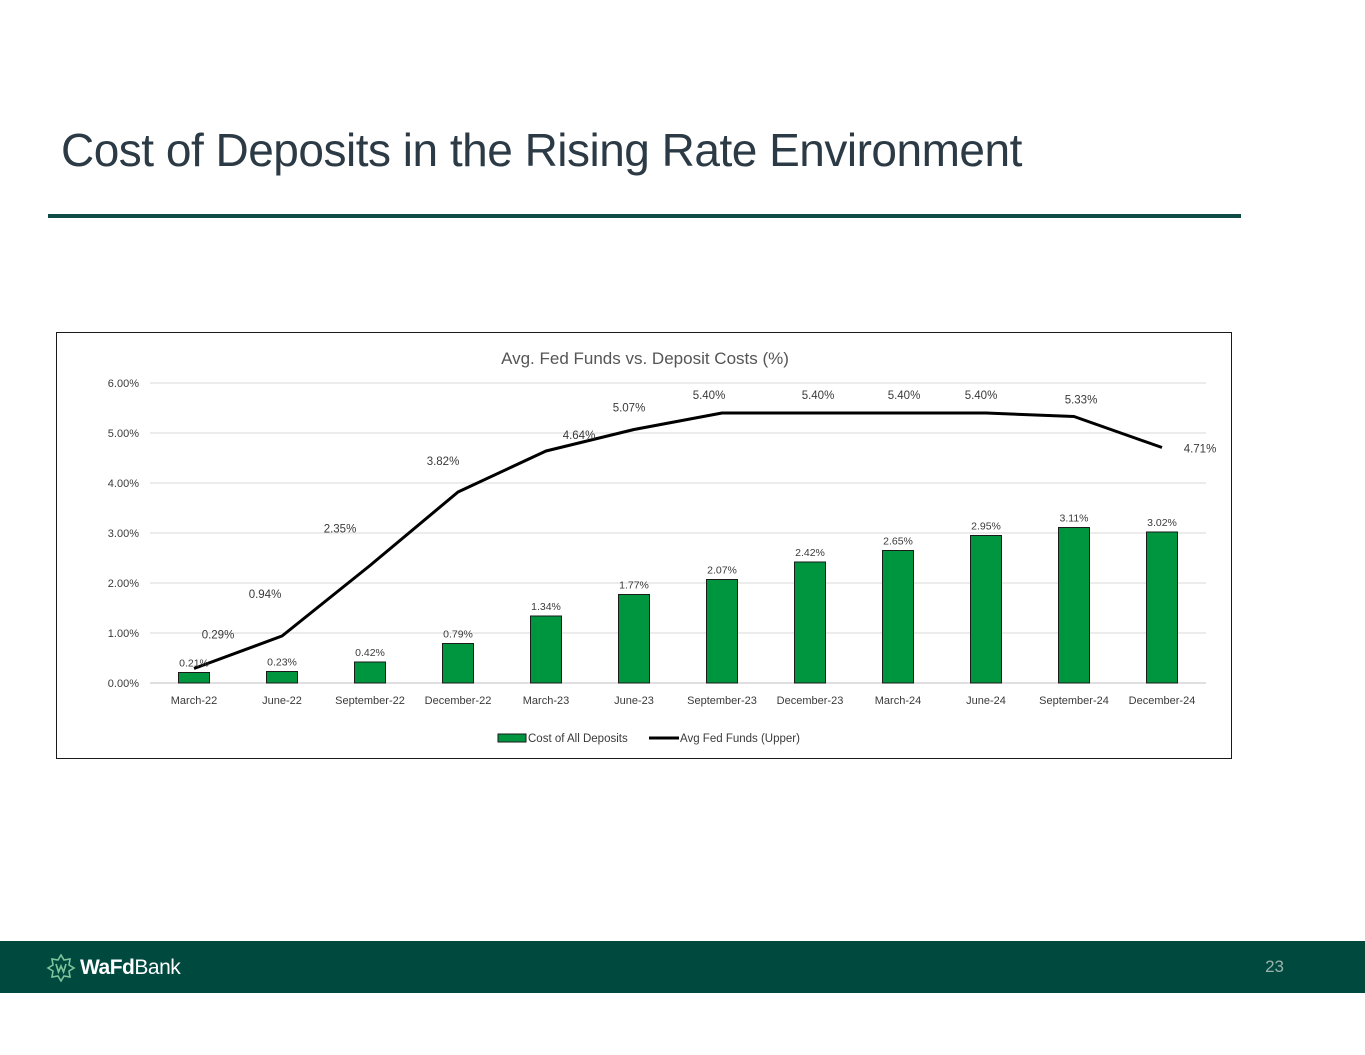  Describe the element at coordinates (810, 553) in the screenshot. I see `bar-data-label: 2.42%` at that location.